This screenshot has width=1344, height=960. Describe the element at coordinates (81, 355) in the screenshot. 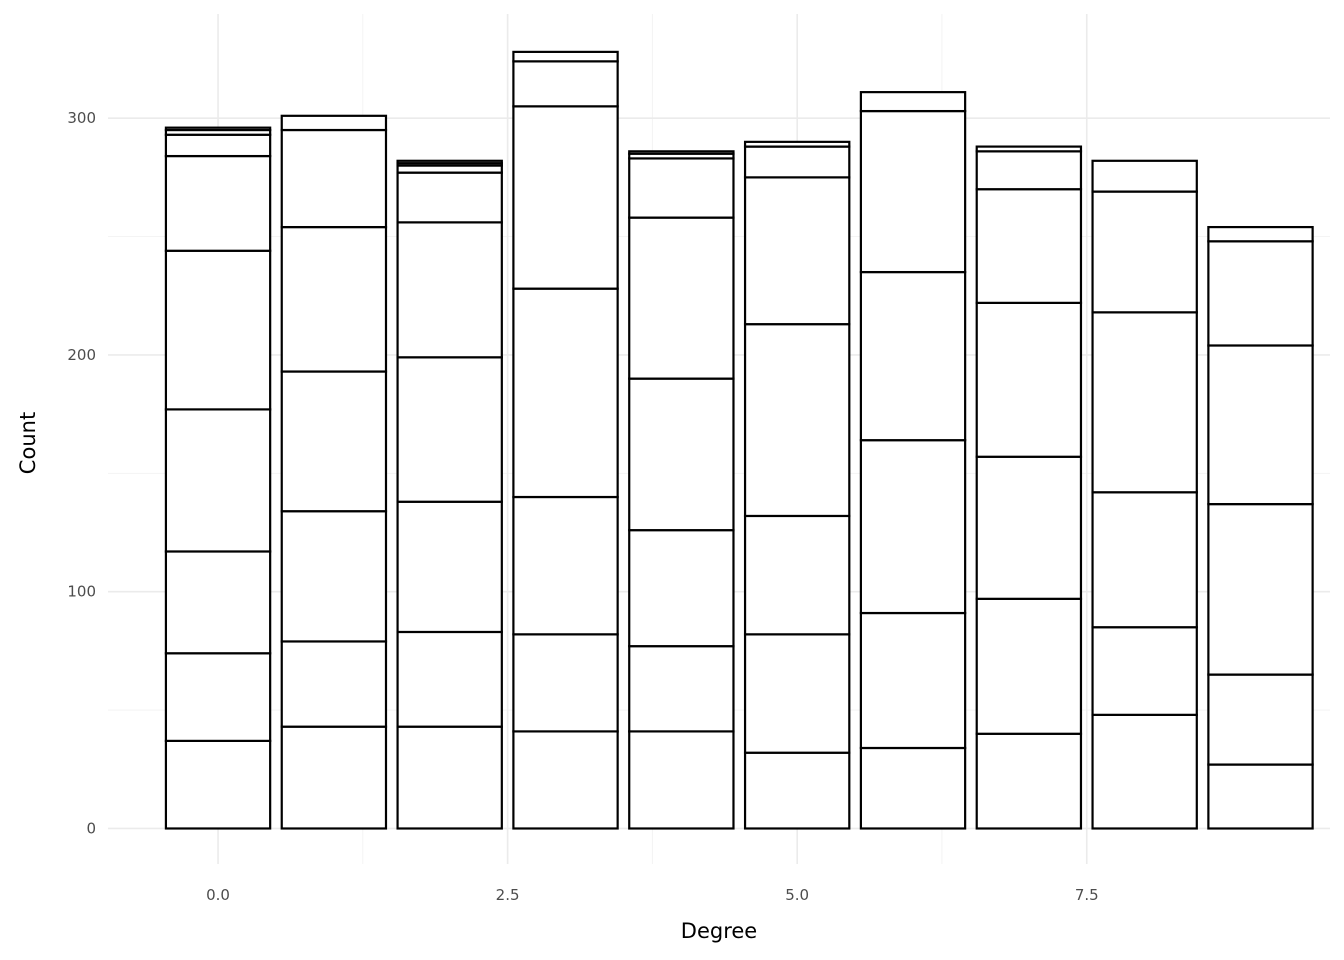

I see `y-tick-label: 200` at that location.